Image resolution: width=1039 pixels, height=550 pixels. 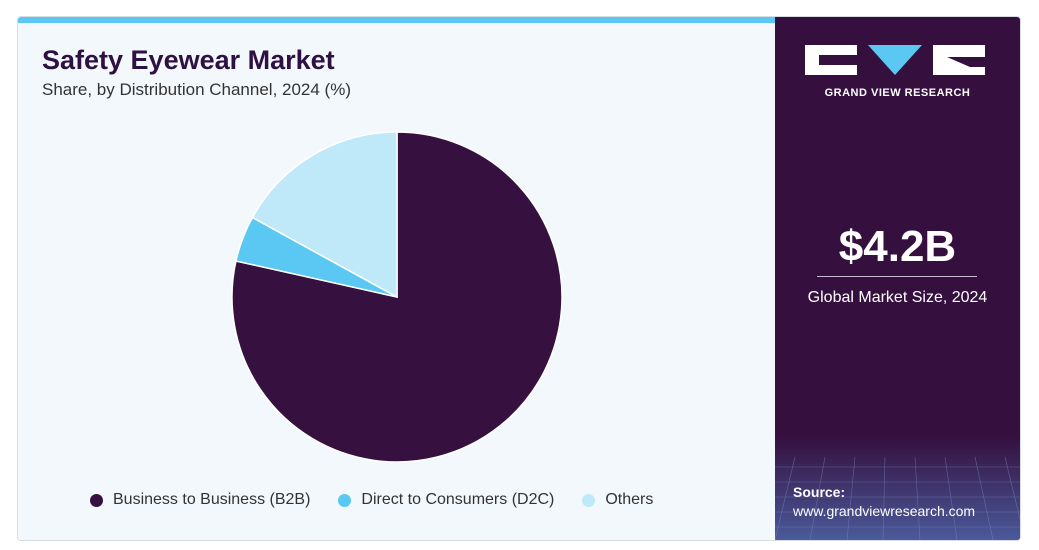 I want to click on grid-decoration-icon, so click(x=897, y=488).